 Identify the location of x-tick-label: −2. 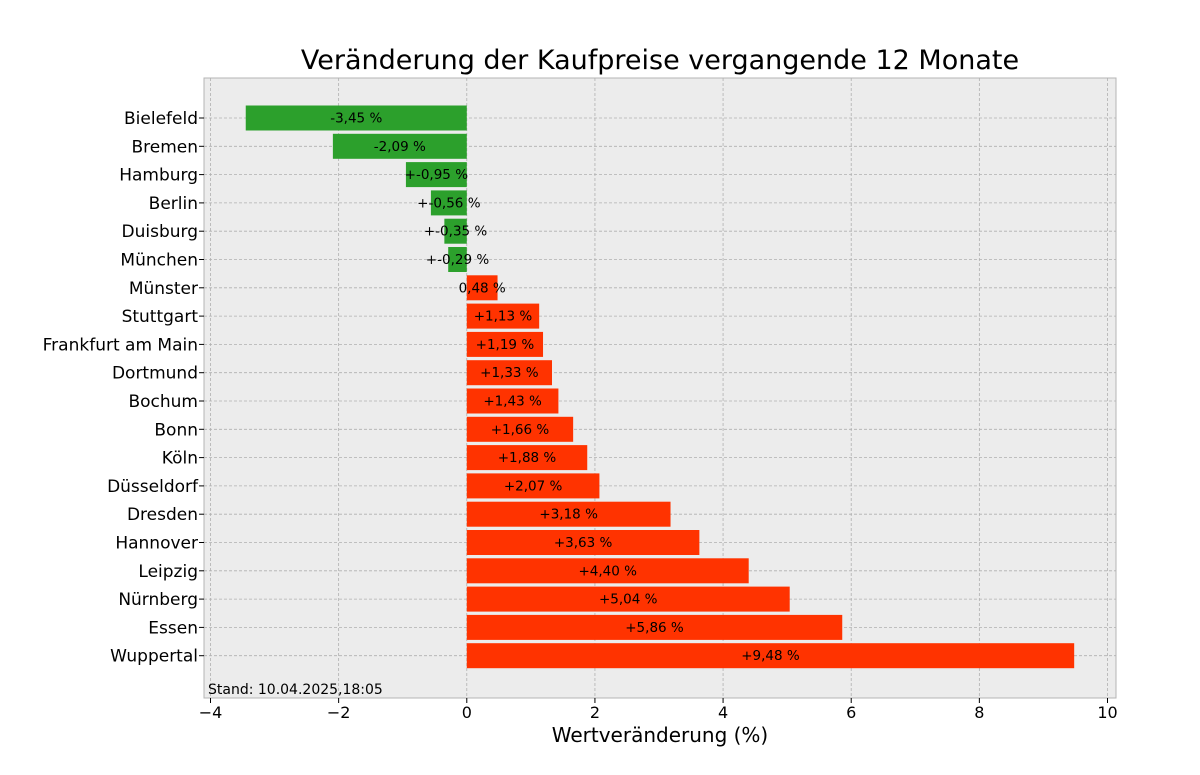
(339, 712).